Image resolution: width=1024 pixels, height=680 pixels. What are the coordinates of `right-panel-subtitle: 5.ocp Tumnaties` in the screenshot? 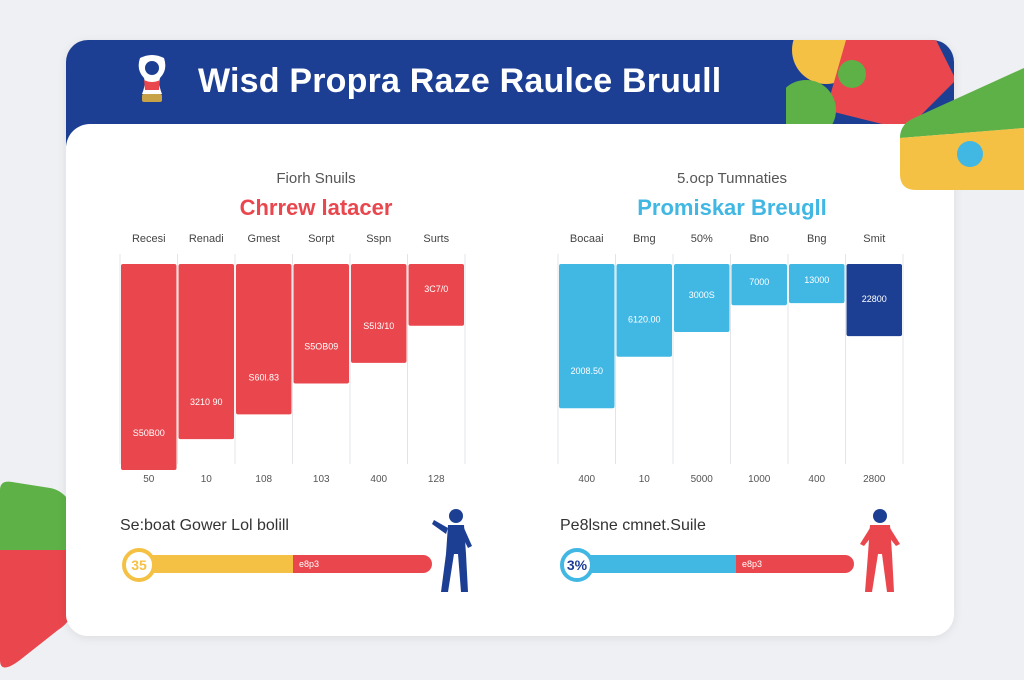 It's located at (732, 178).